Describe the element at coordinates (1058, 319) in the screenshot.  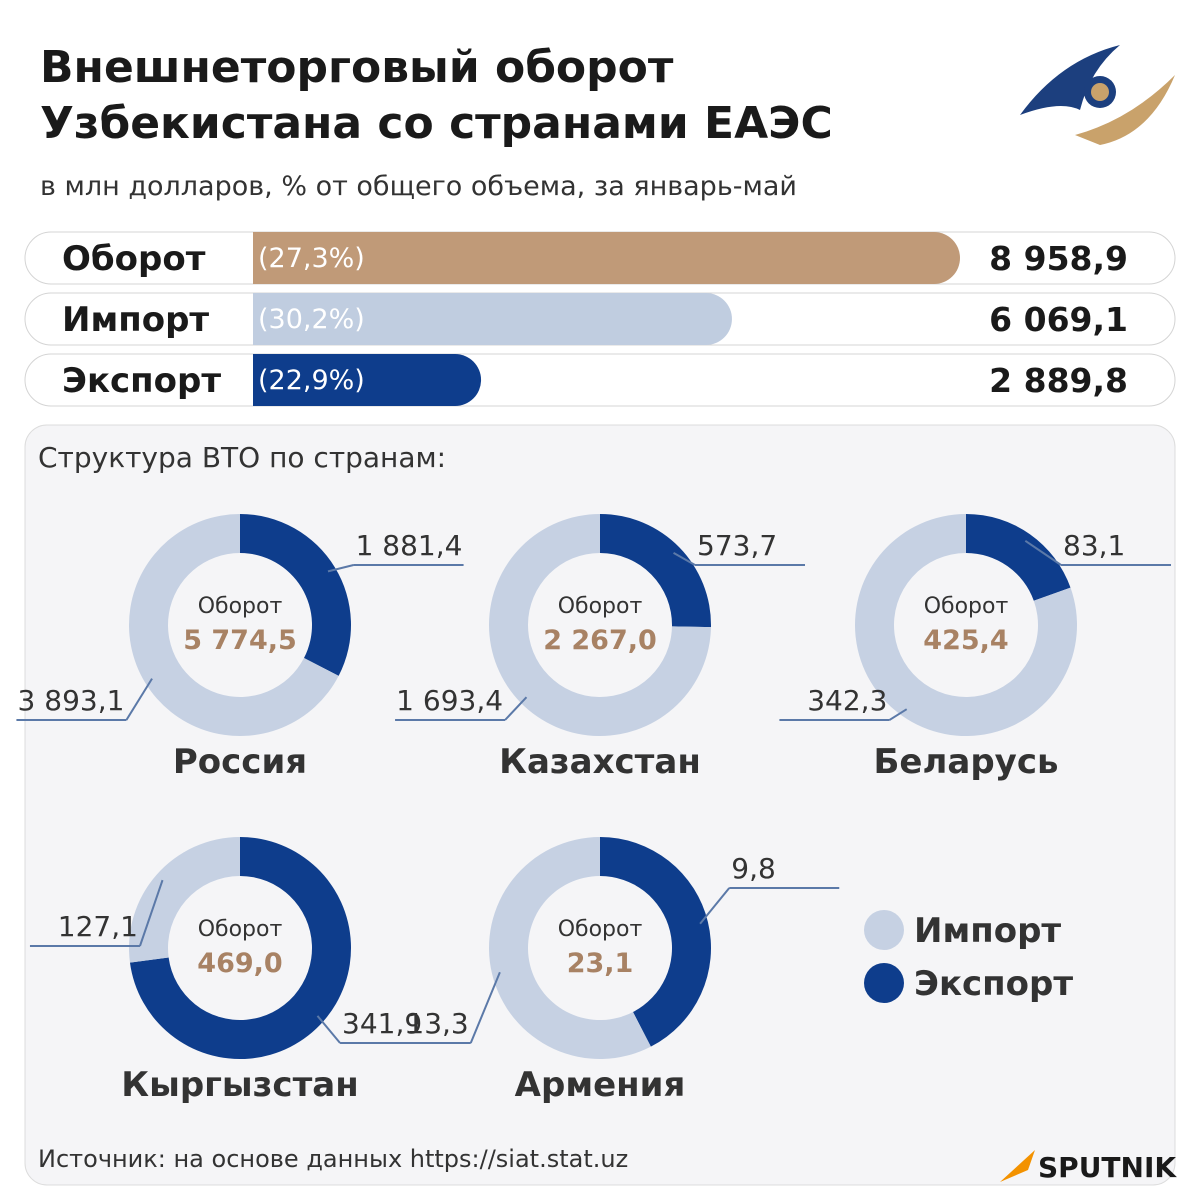
I see `value-label: 6 069,1` at that location.